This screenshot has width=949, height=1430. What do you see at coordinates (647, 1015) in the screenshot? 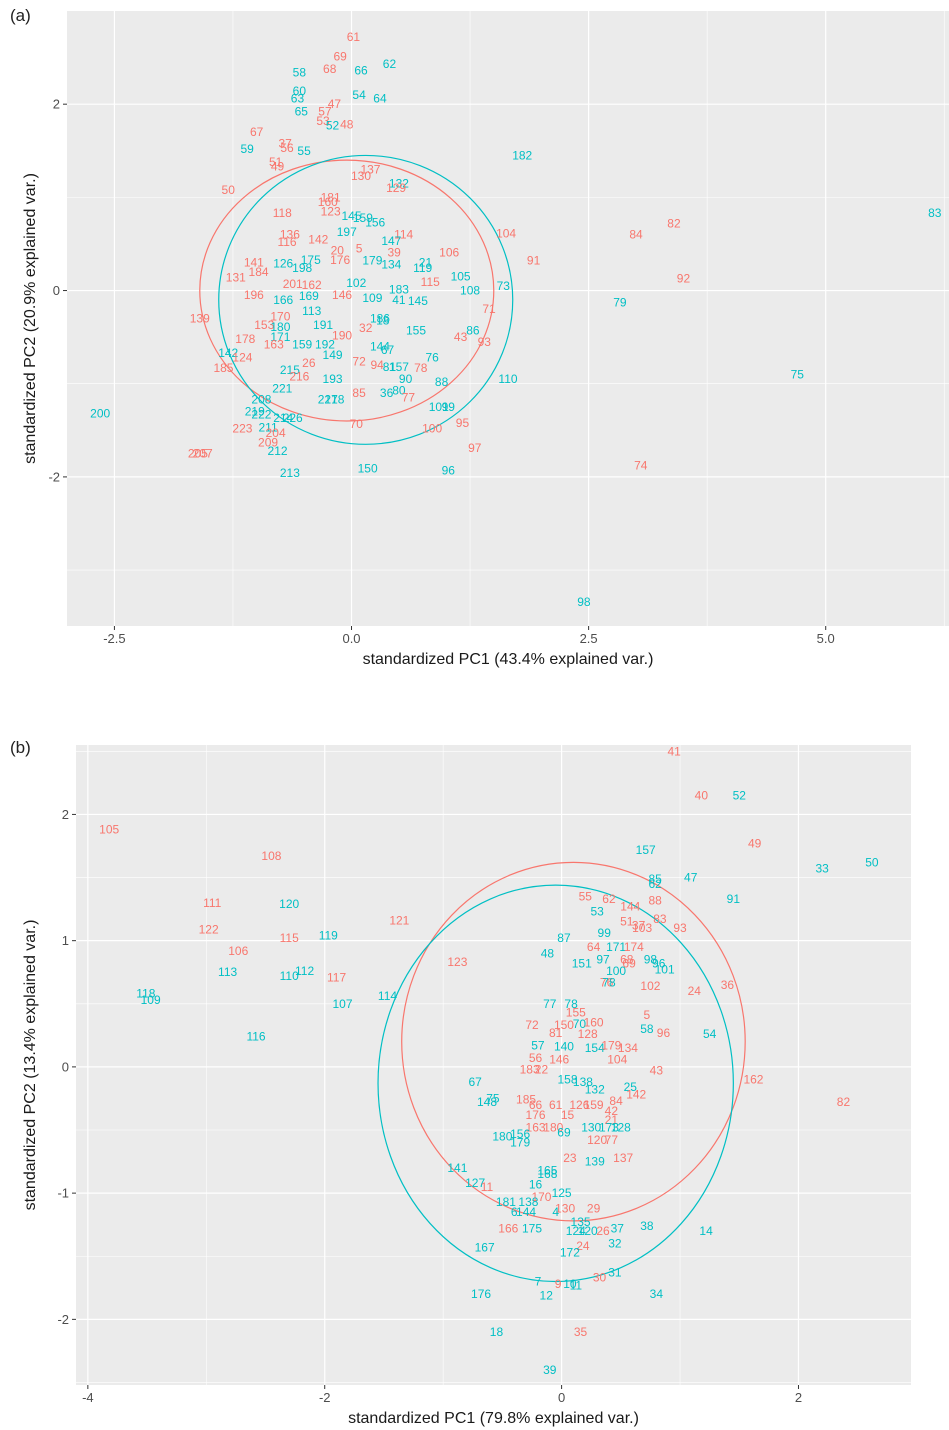
I see `point-label: 5` at bounding box center [647, 1015].